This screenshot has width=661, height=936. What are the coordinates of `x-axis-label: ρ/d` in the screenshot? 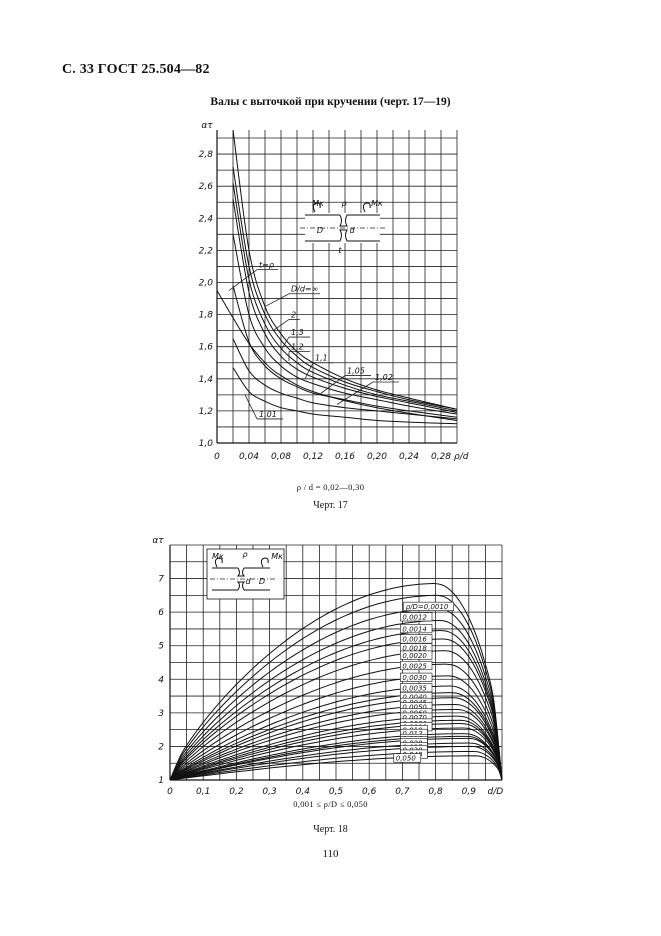 It's located at (461, 457).